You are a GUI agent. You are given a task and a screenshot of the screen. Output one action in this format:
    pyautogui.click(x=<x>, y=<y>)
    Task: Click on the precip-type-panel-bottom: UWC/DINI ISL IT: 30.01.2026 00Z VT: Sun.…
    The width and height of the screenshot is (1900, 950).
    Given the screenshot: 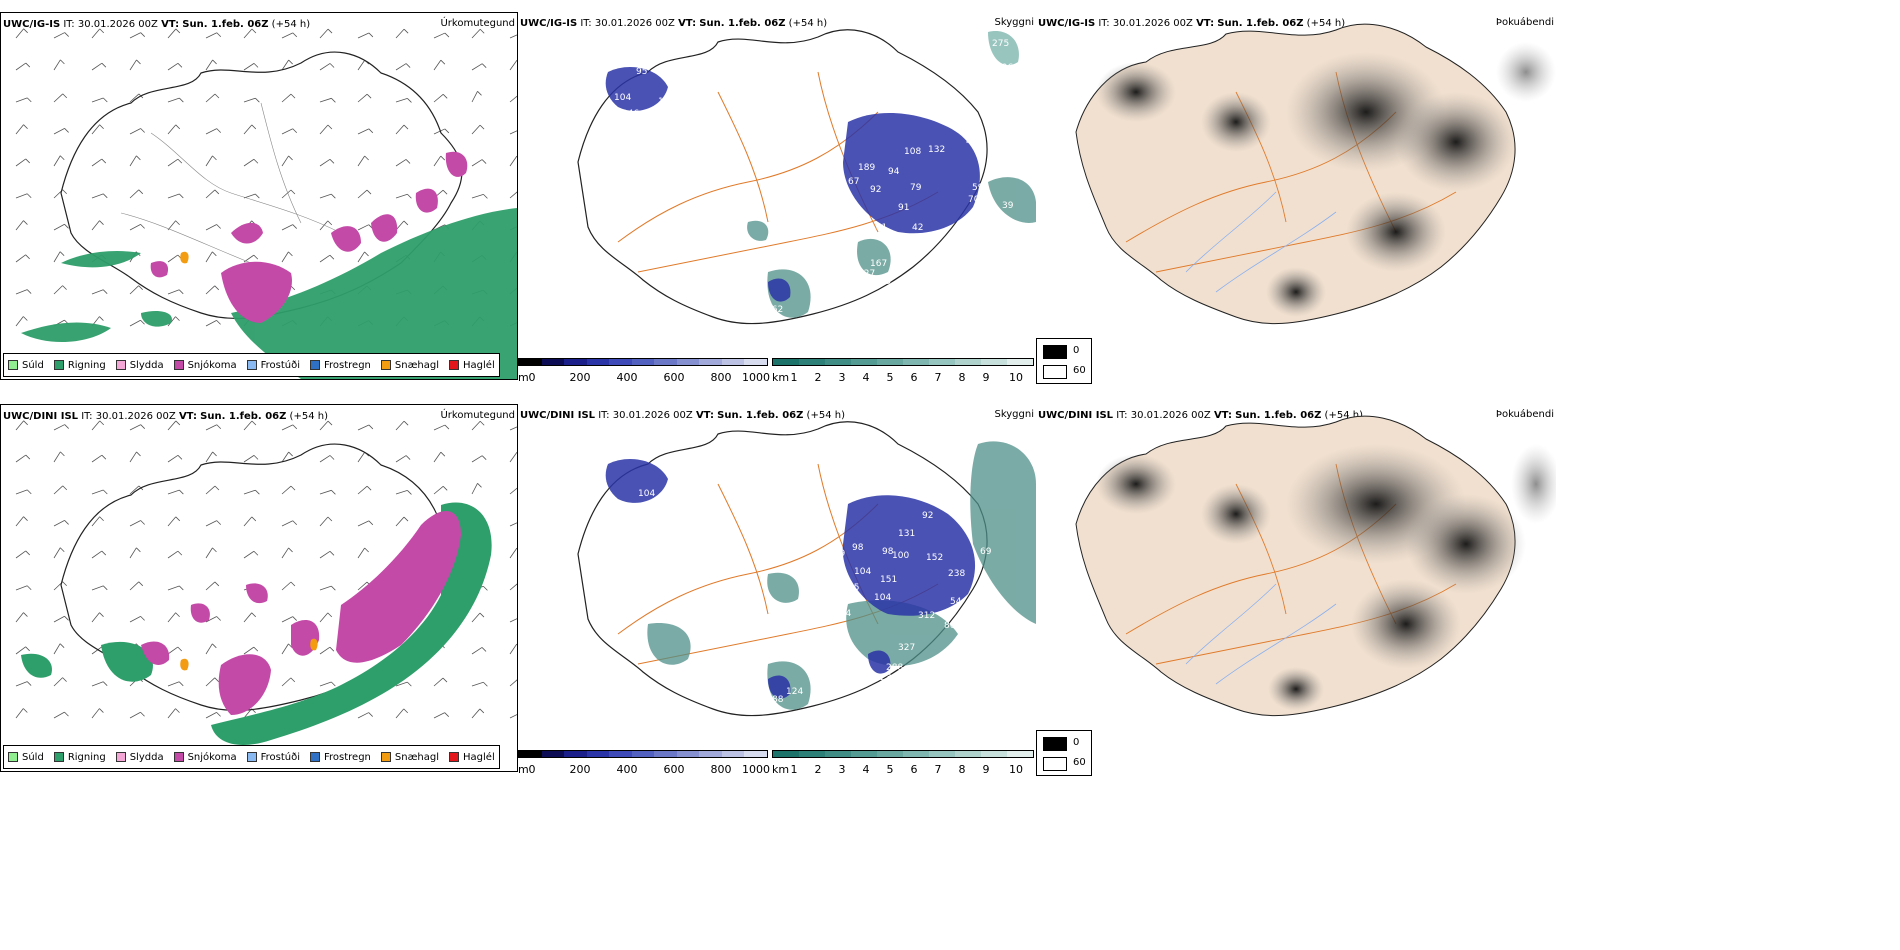 What is the action you would take?
    pyautogui.click(x=259, y=588)
    